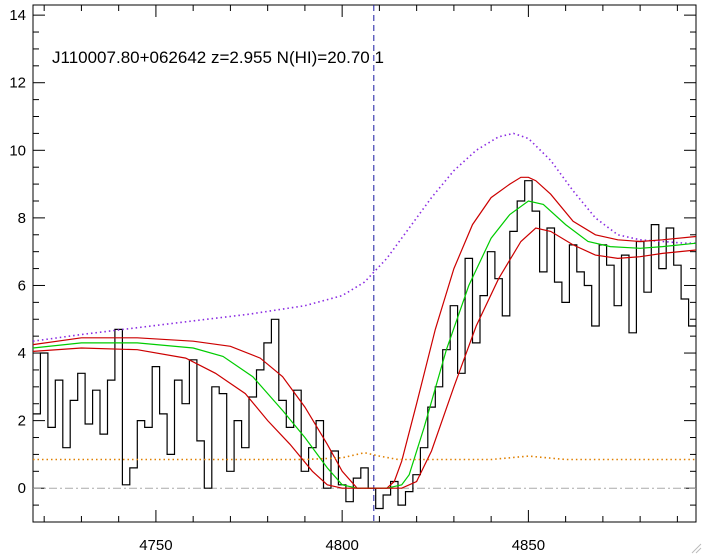 The image size is (704, 556). I want to click on y-tick-label: 12, so click(17, 83).